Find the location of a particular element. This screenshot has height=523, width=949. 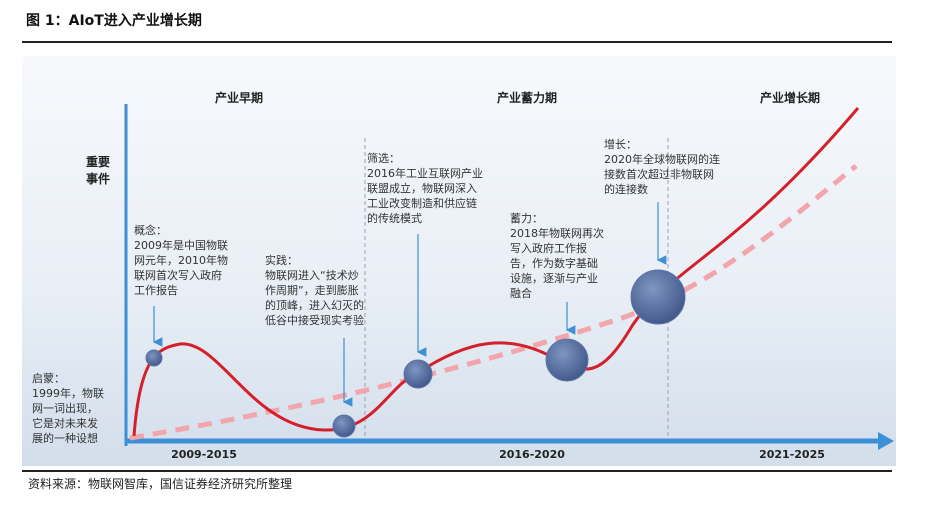

event-line: 的传统模式 is located at coordinates (394, 218).